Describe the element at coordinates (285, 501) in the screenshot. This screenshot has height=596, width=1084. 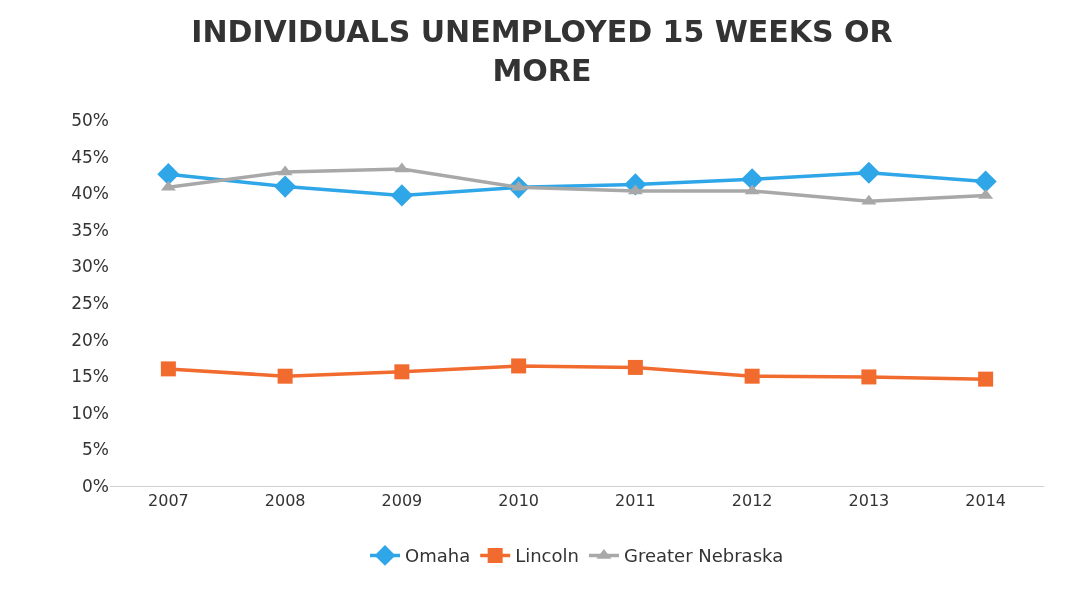
I see `x-tick-label: 2008` at that location.